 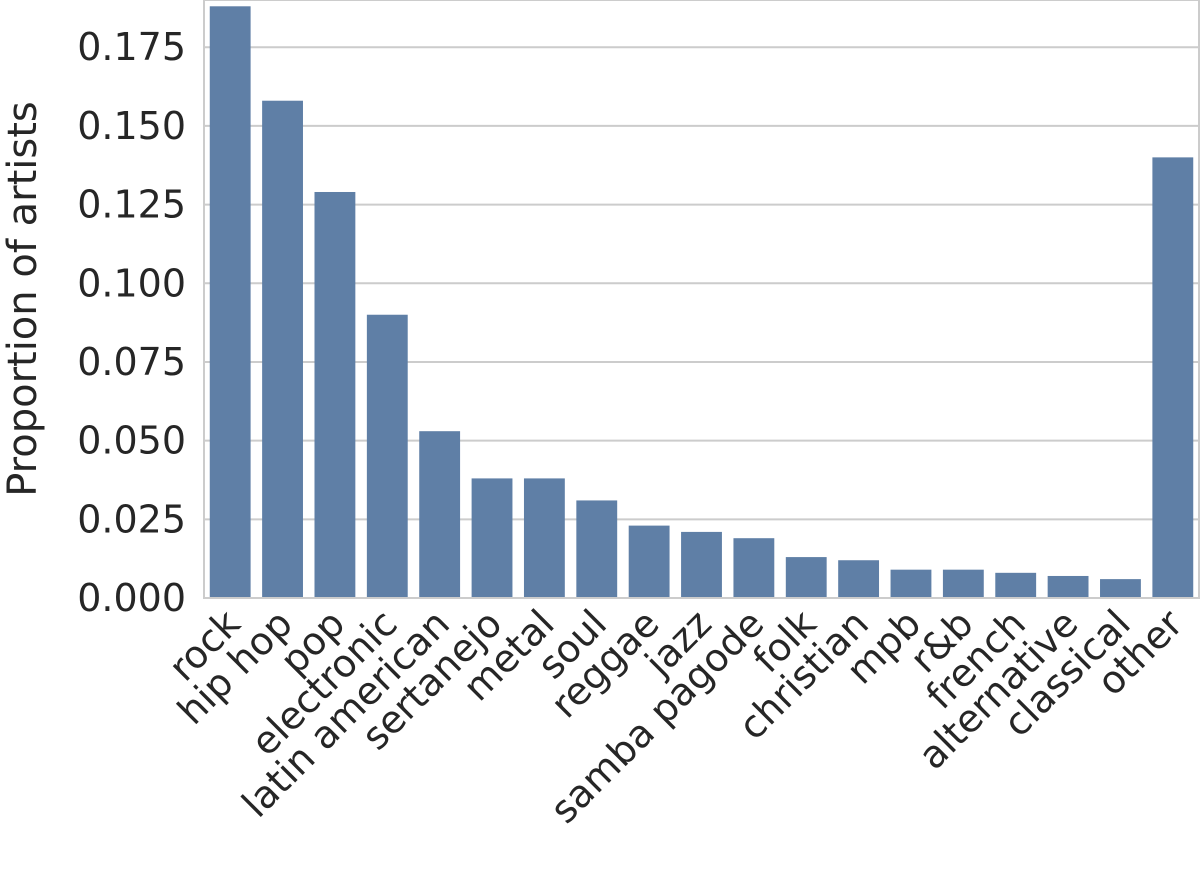 I want to click on y-tick-label: 0.000, so click(x=131, y=598).